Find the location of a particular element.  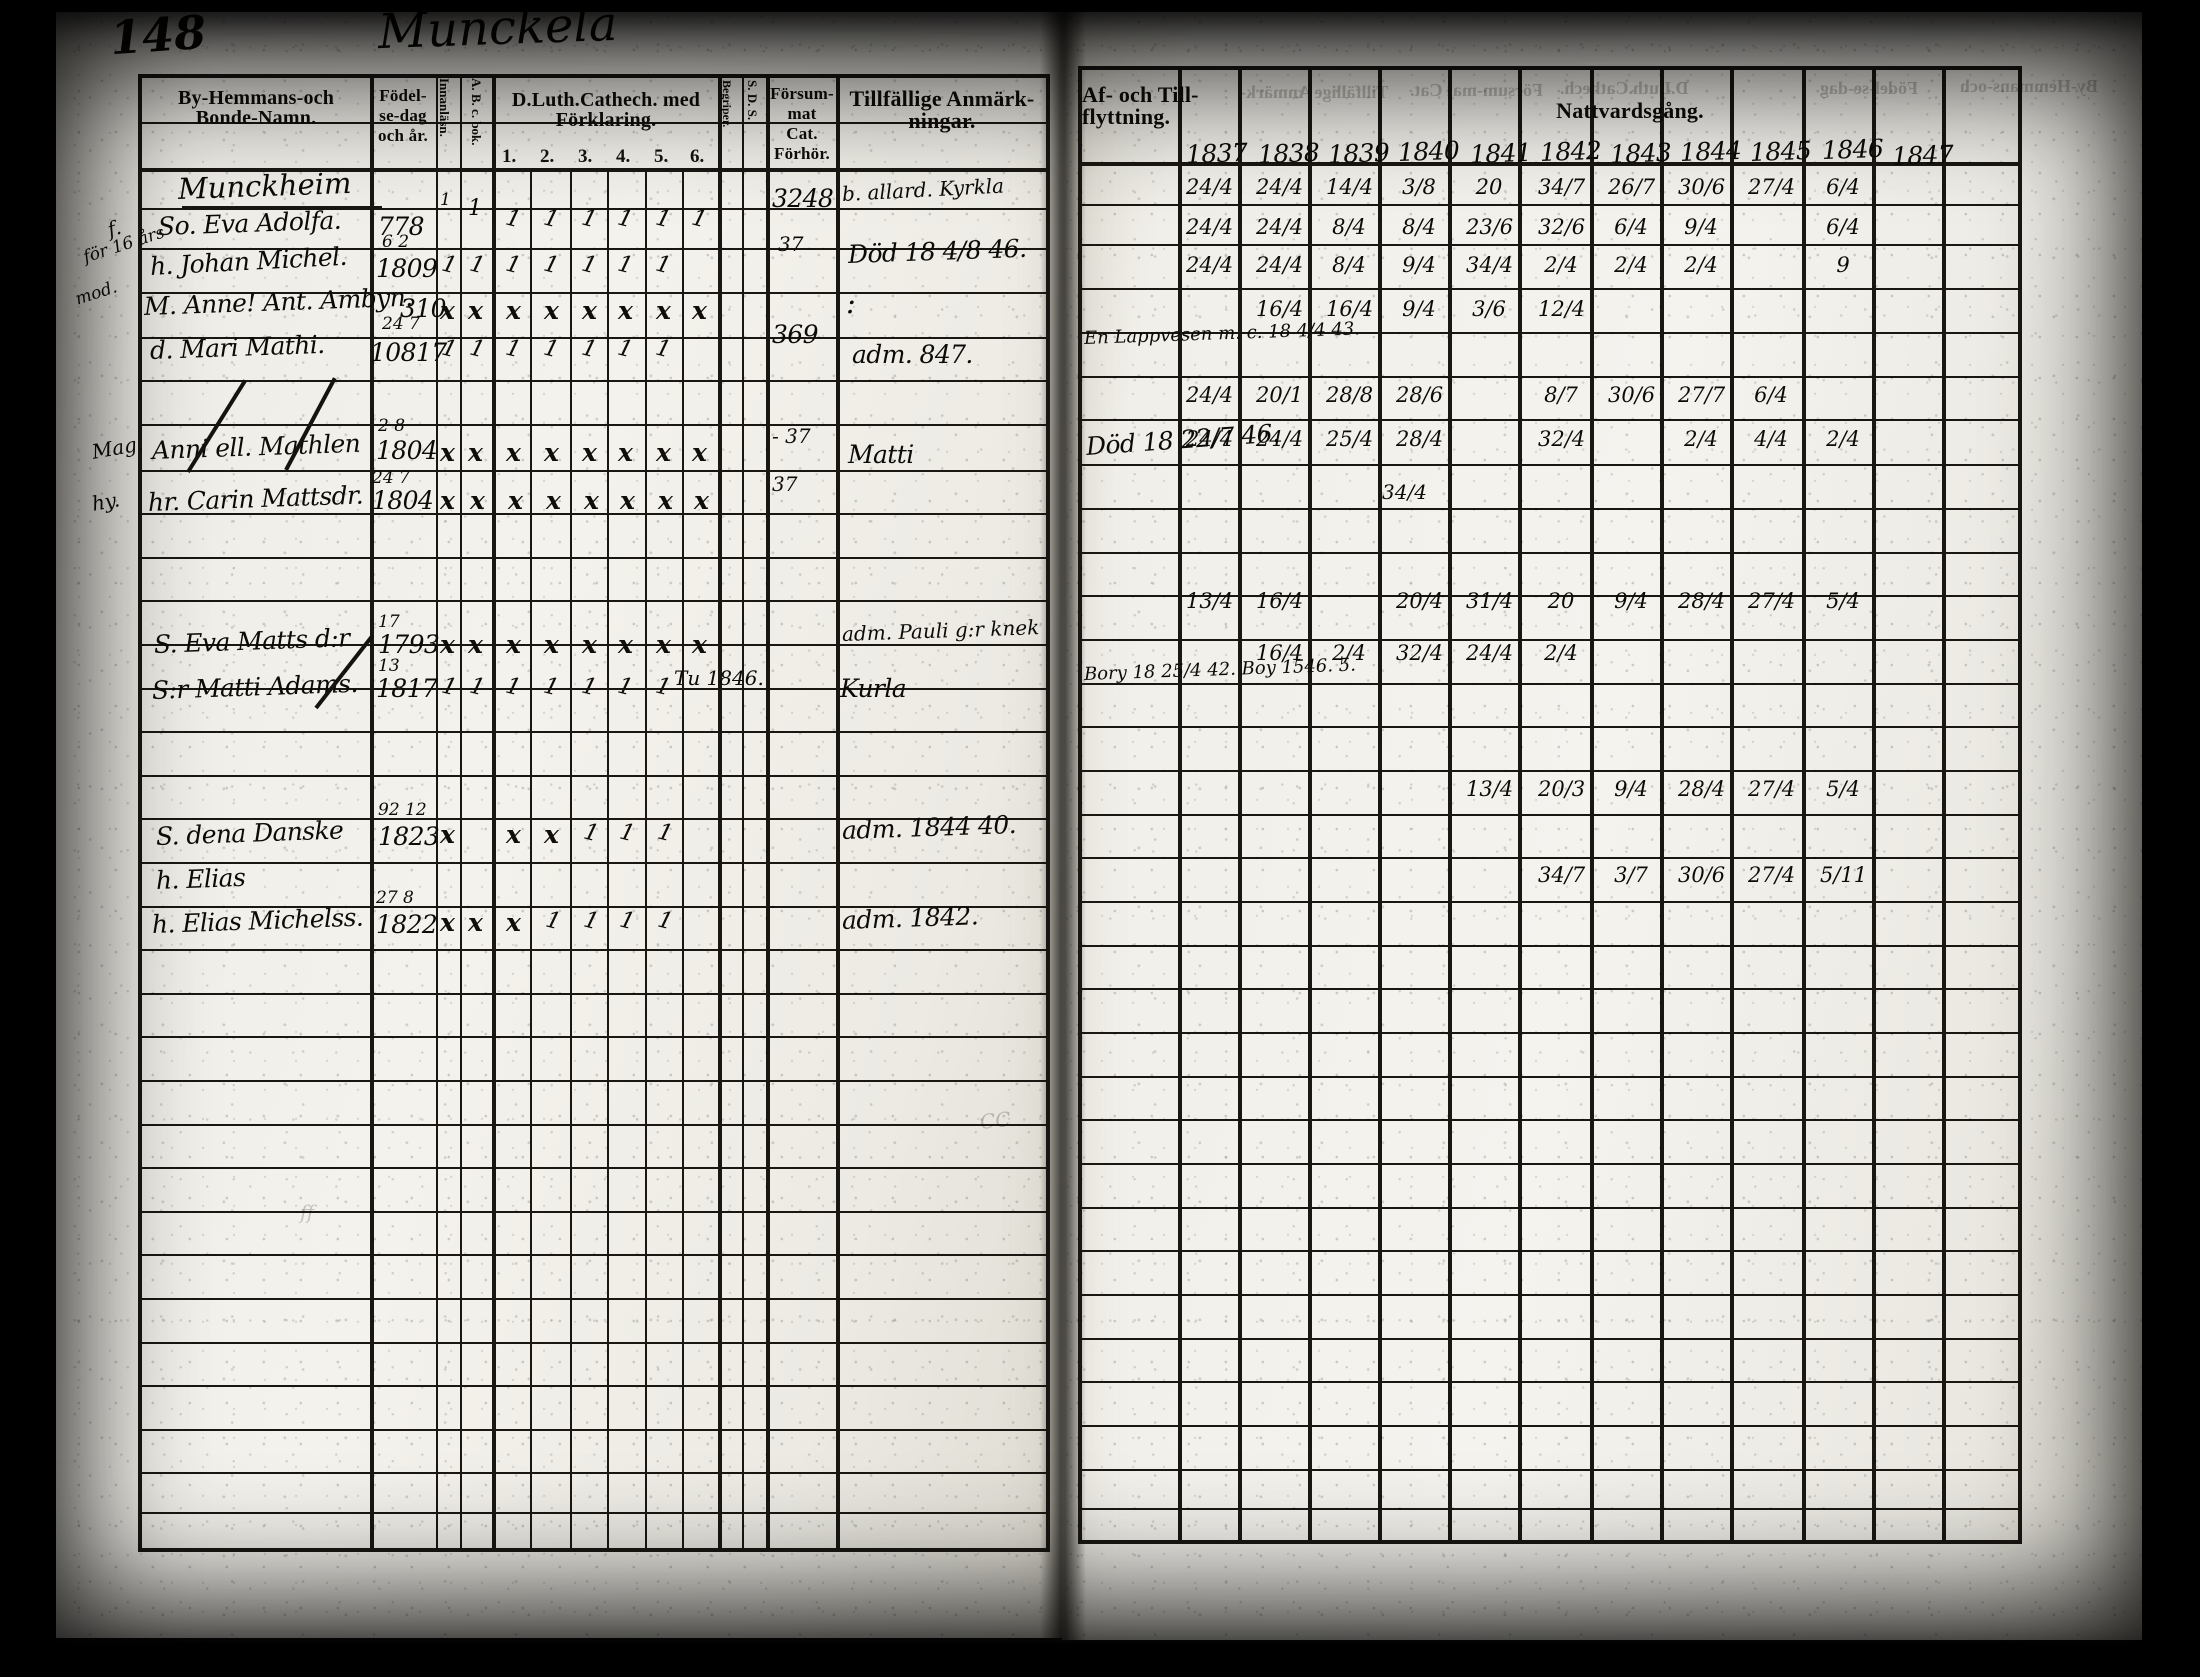

row-7-catech-2: x is located at coordinates (551, 644).